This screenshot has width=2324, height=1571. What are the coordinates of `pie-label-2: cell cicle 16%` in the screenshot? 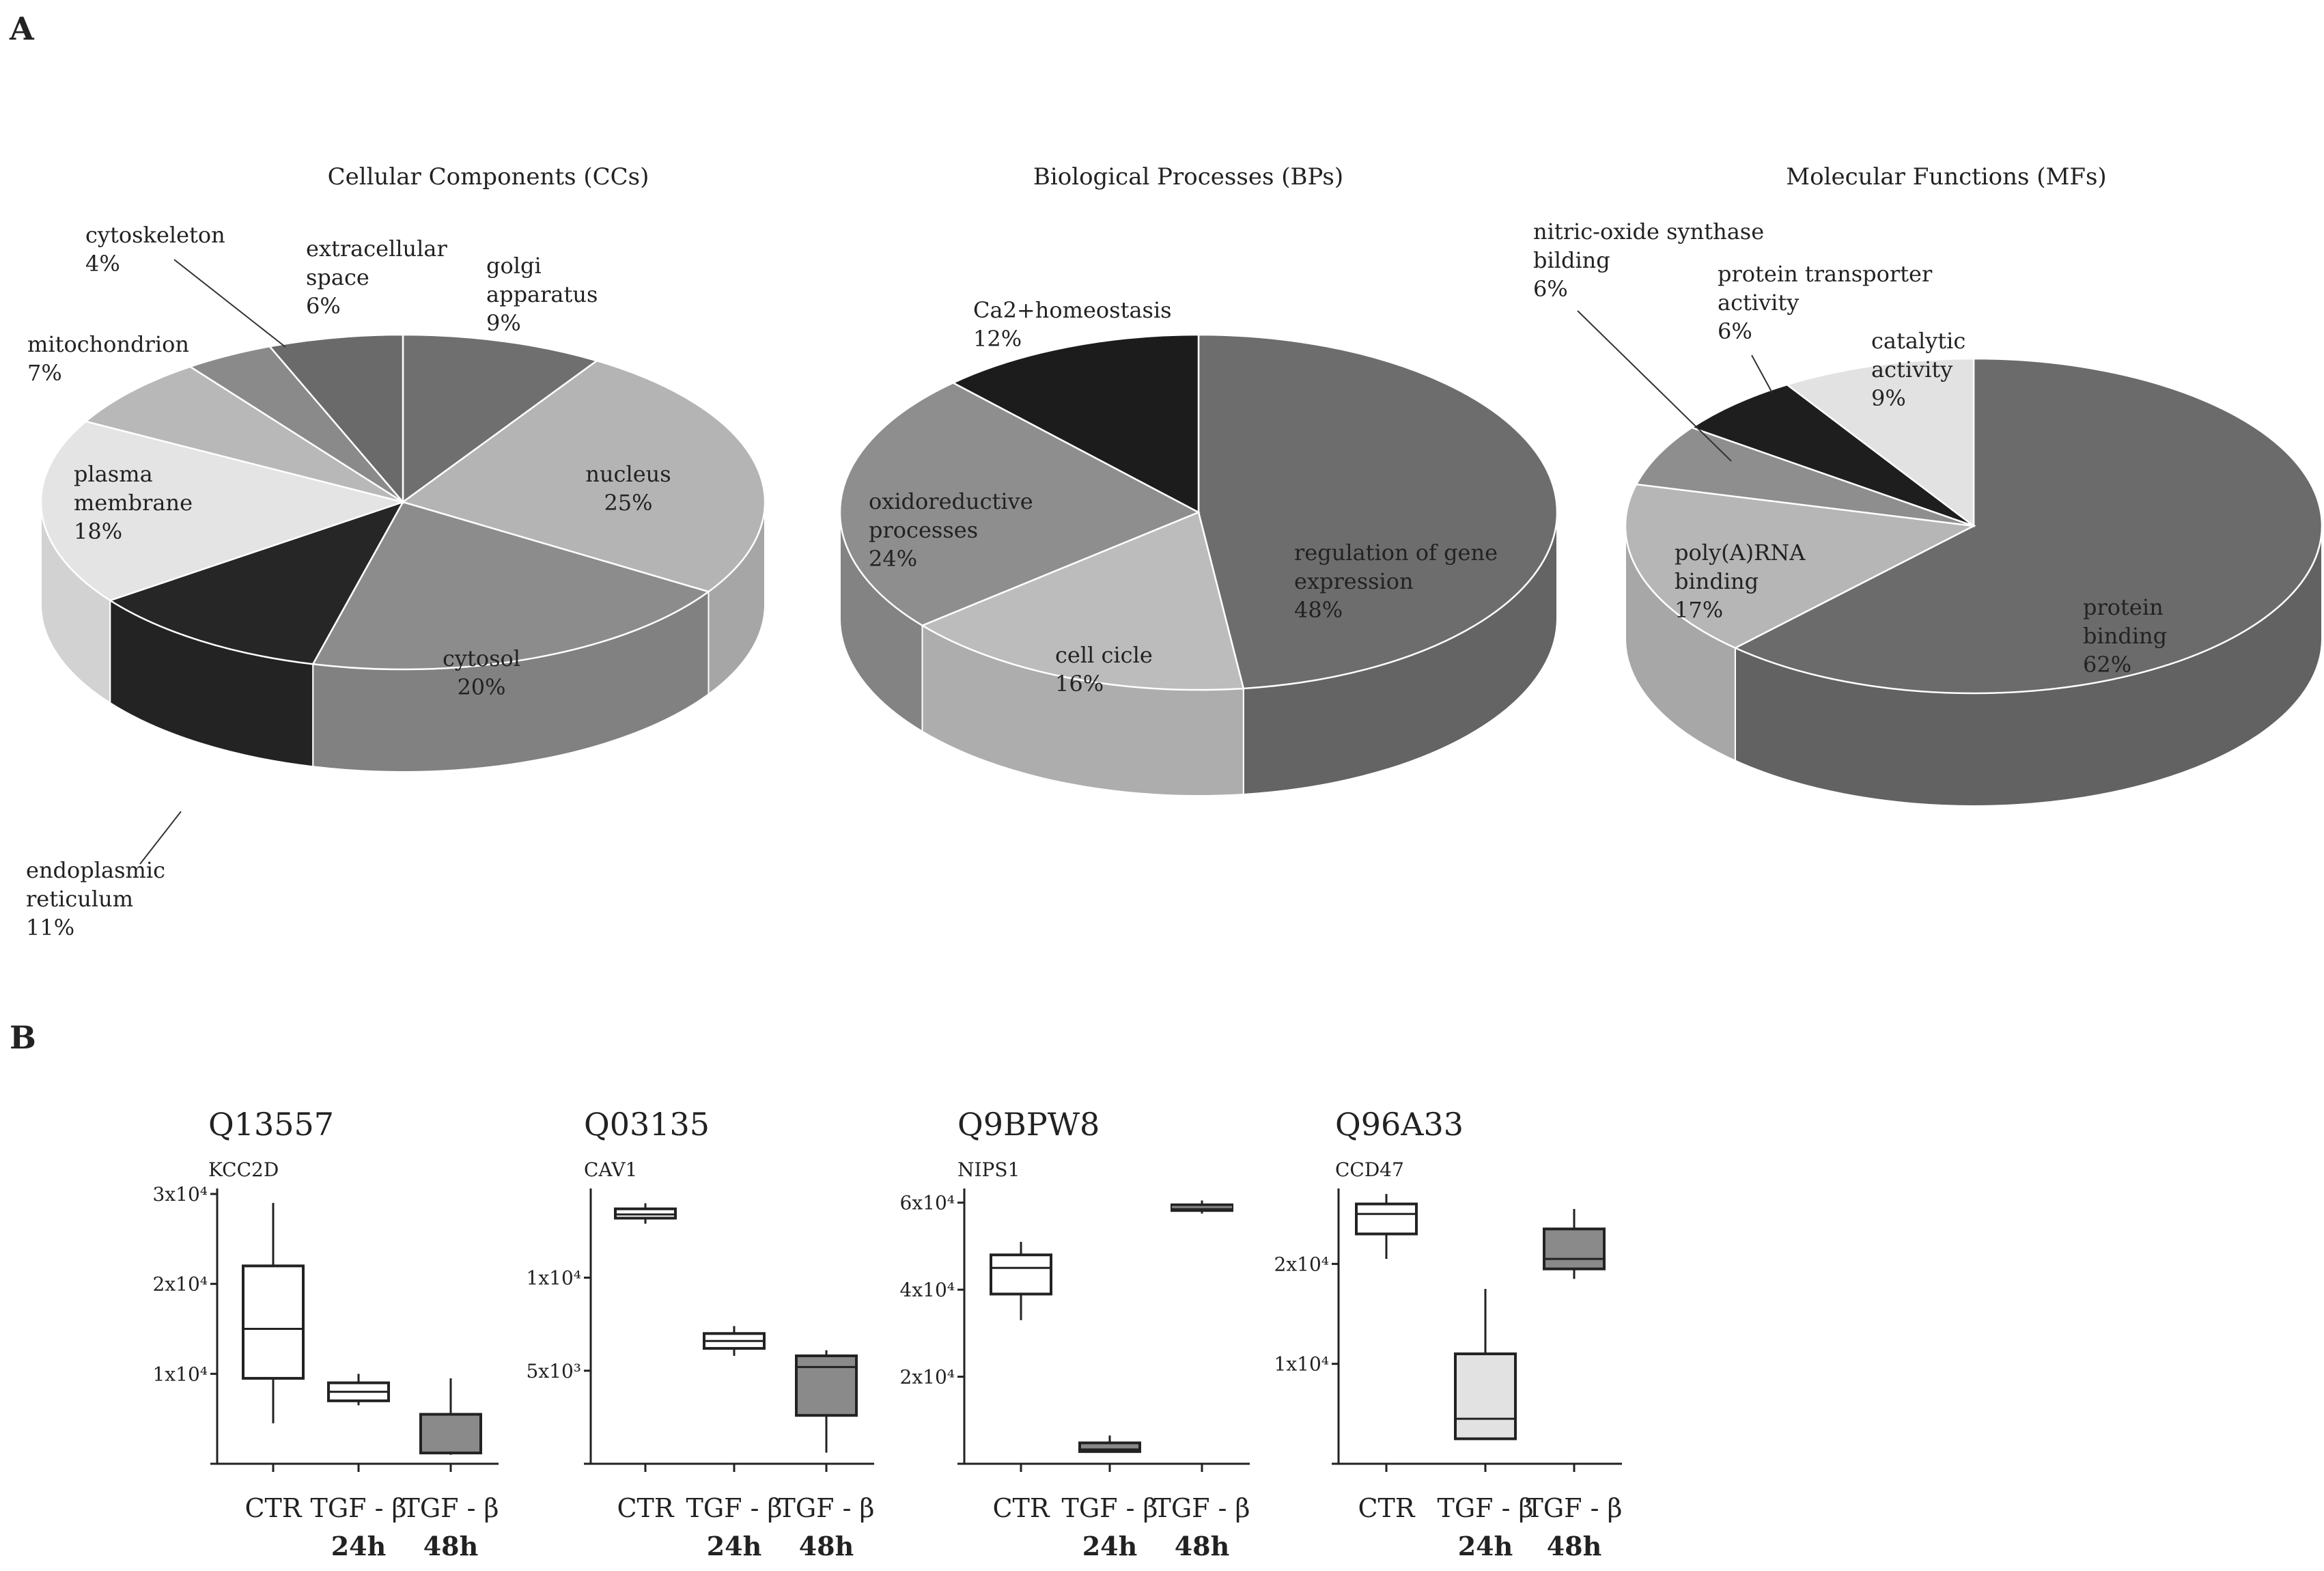 It's located at (1104, 669).